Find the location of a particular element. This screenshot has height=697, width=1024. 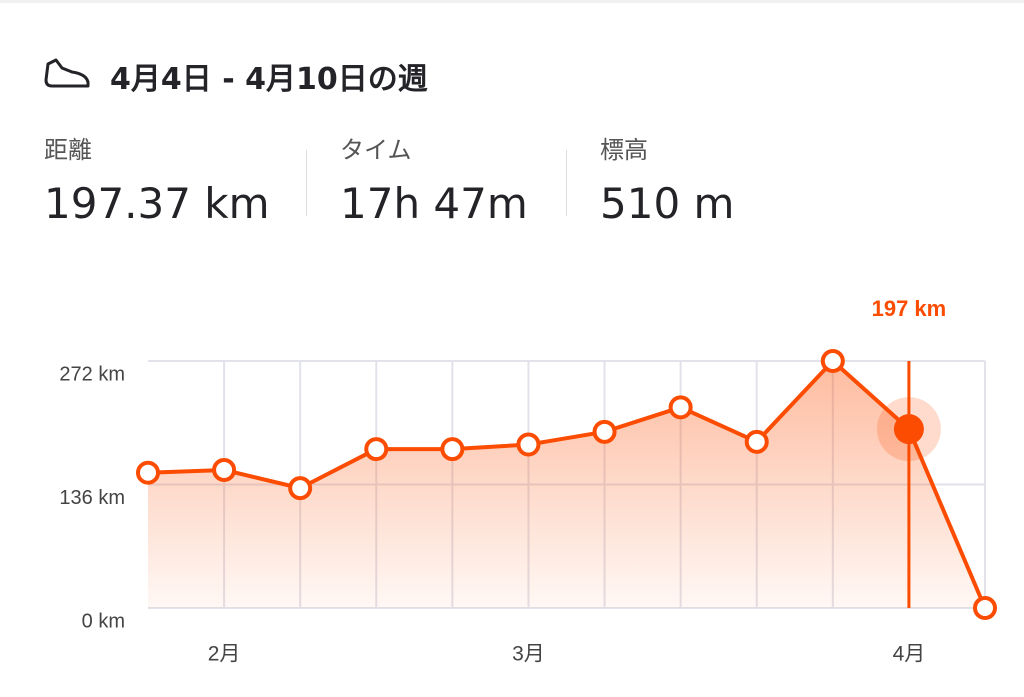

stat-label: タイム is located at coordinates (376, 150).